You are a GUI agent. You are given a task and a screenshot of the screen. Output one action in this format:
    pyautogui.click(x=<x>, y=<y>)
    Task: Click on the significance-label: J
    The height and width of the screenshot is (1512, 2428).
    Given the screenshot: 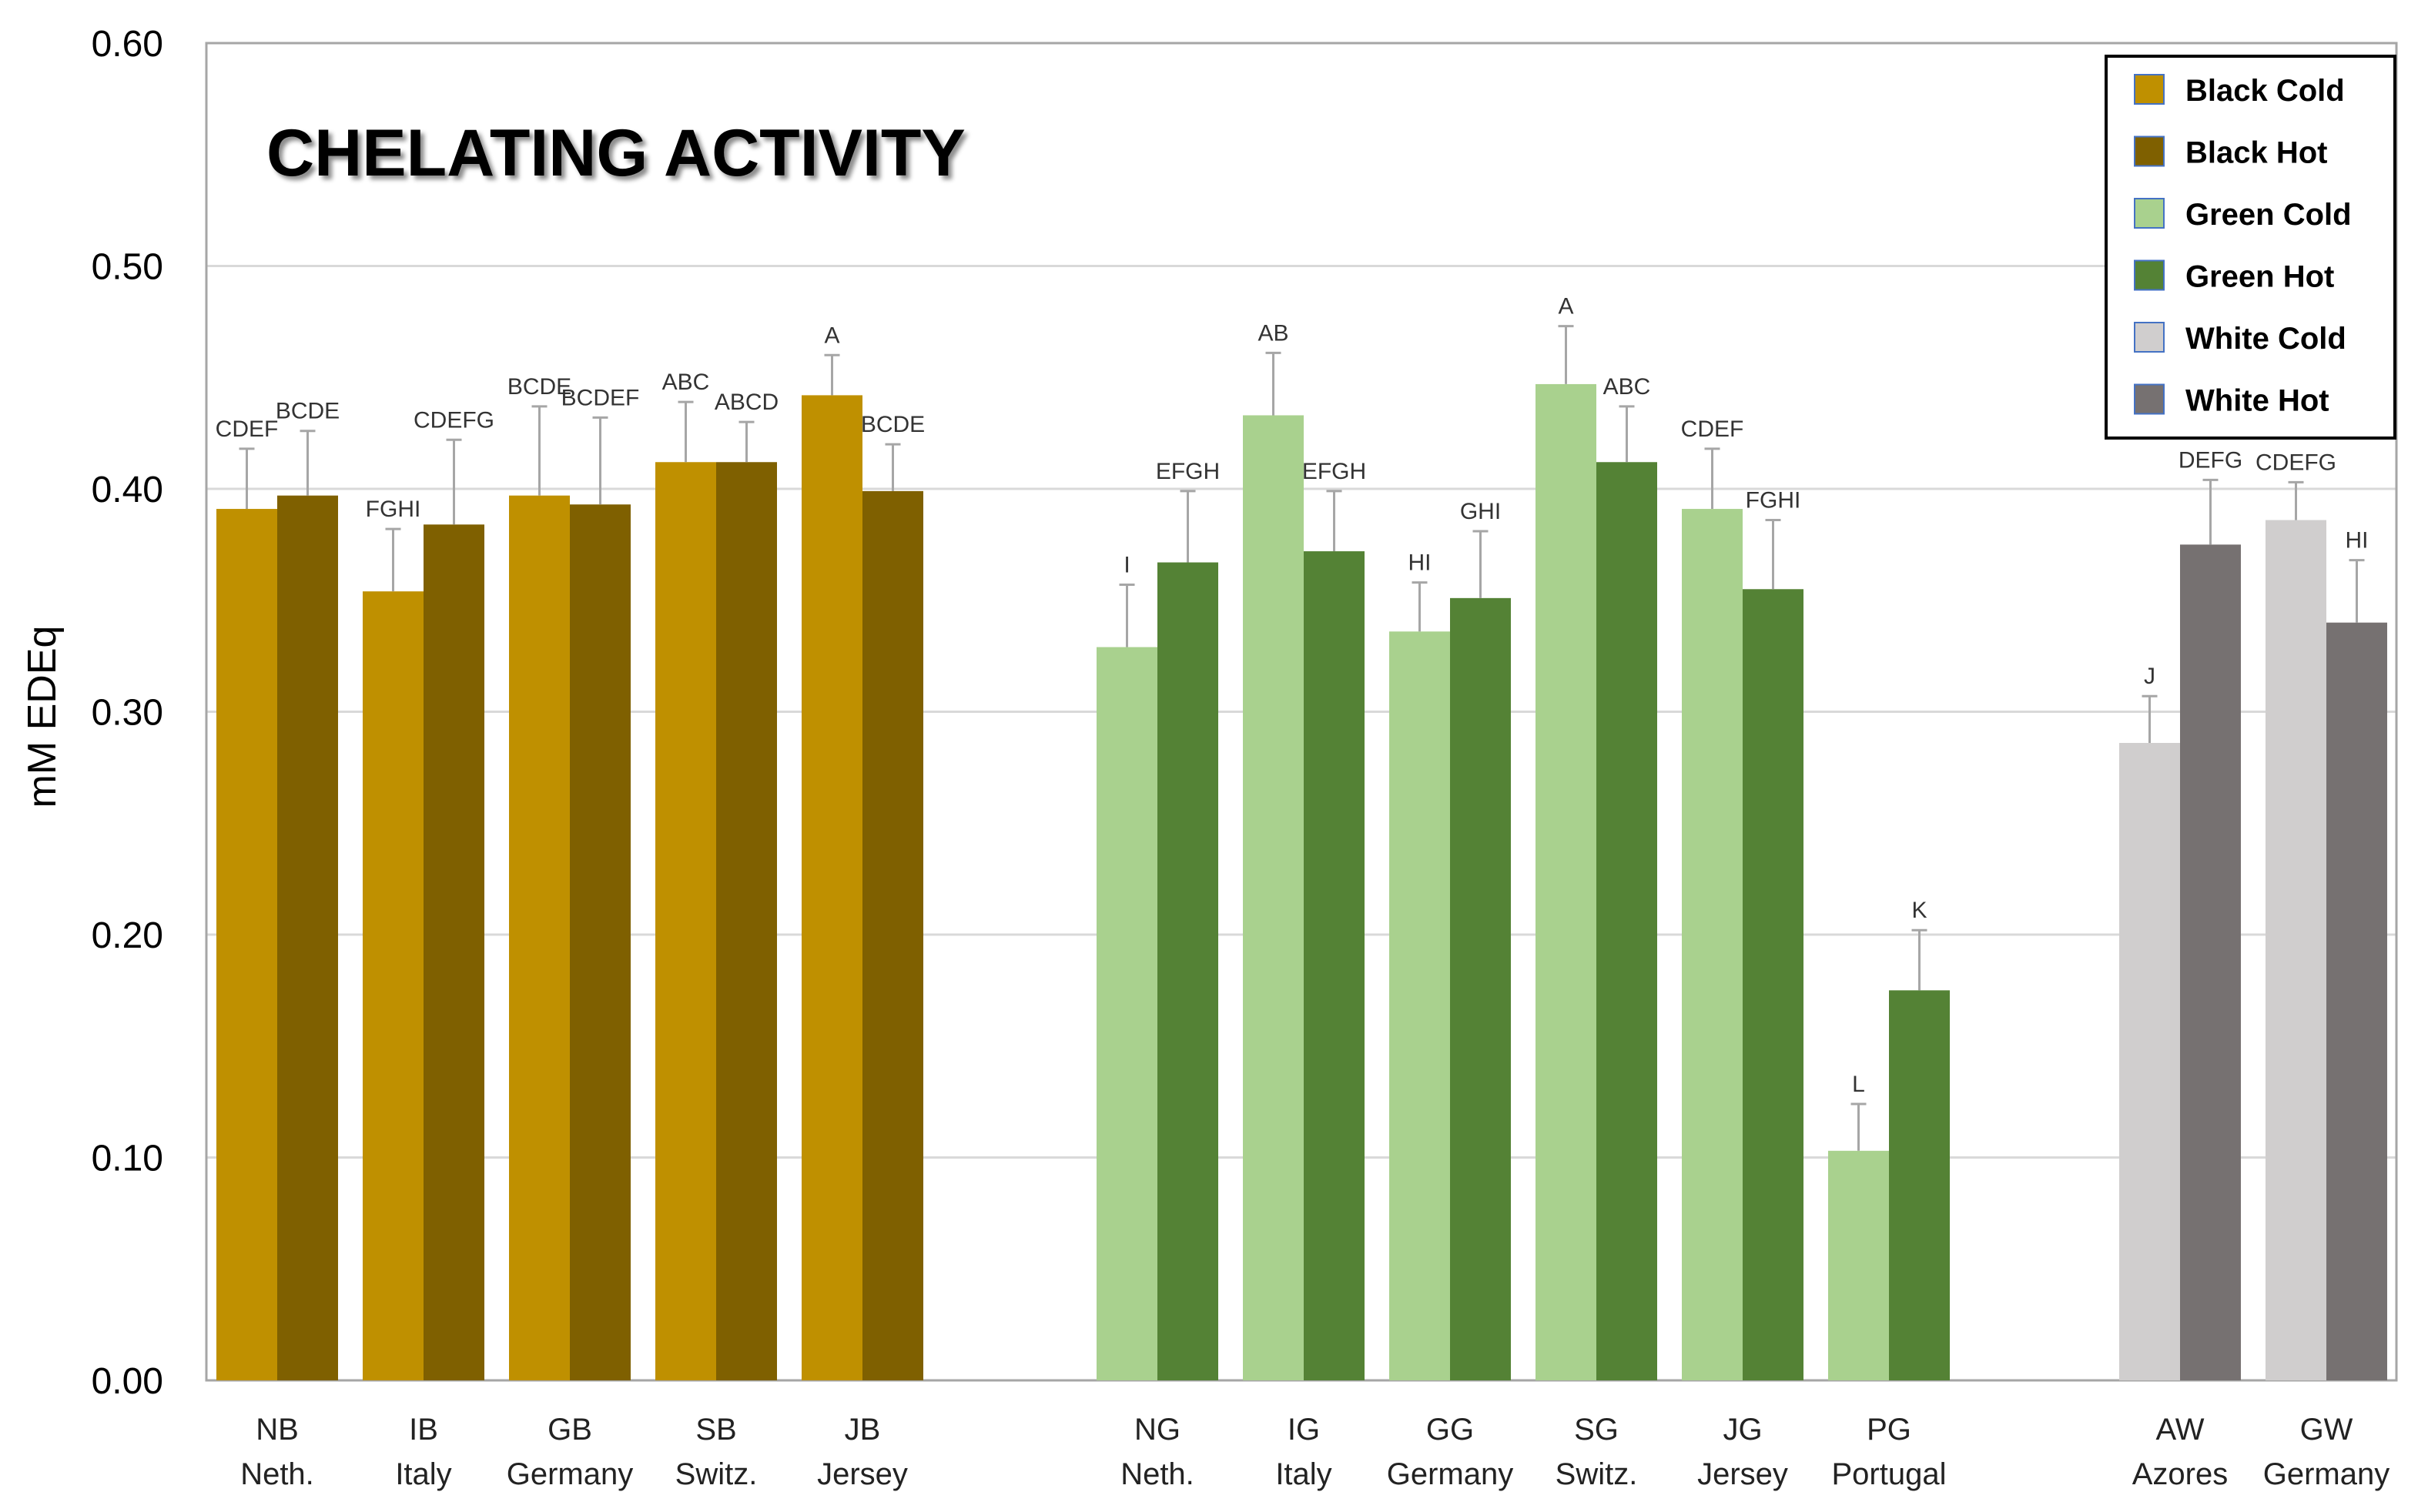 What is the action you would take?
    pyautogui.click(x=2149, y=676)
    